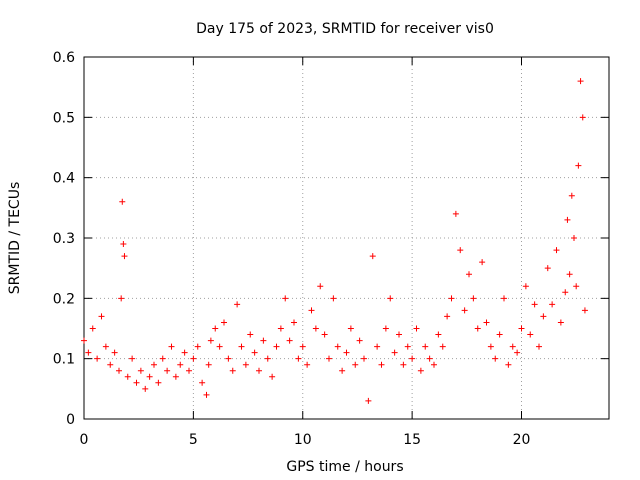 This screenshot has height=480, width=640. Describe the element at coordinates (344, 467) in the screenshot. I see `x-axis-label: GPS time / hours` at that location.